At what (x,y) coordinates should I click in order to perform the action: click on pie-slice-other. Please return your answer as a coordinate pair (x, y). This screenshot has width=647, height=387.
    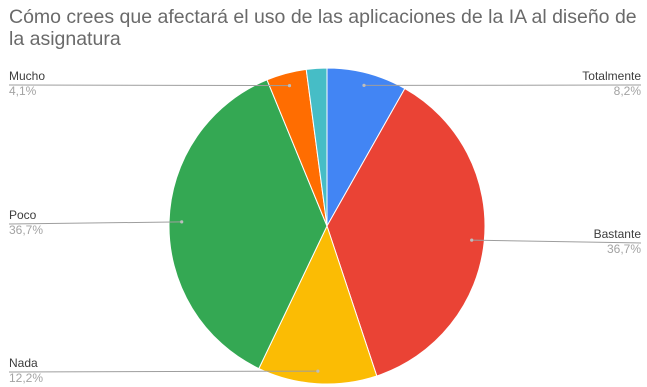
    Looking at the image, I should click on (316, 147).